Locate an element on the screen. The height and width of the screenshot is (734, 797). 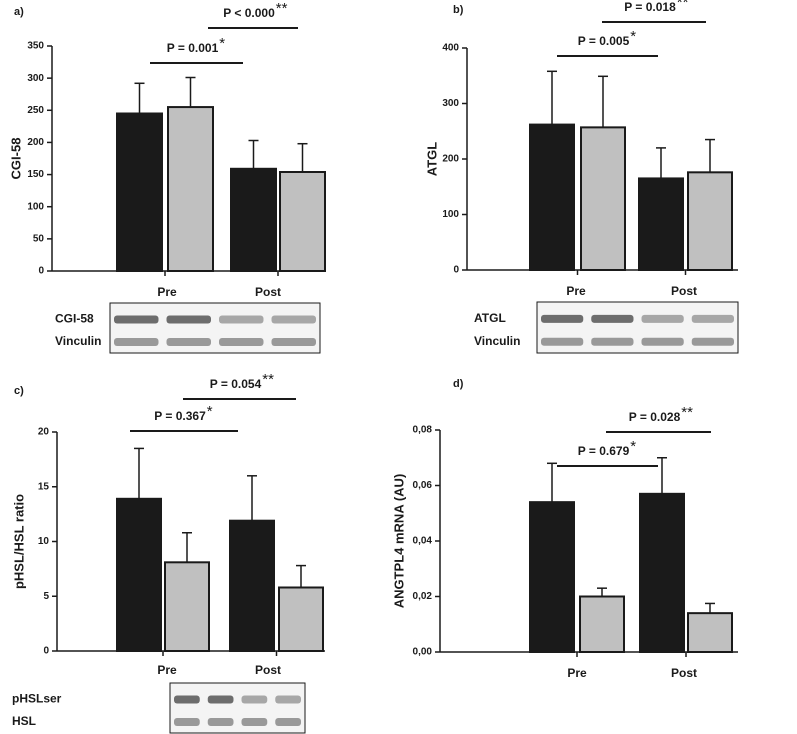
panel-label: d) is located at coordinates (458, 384).